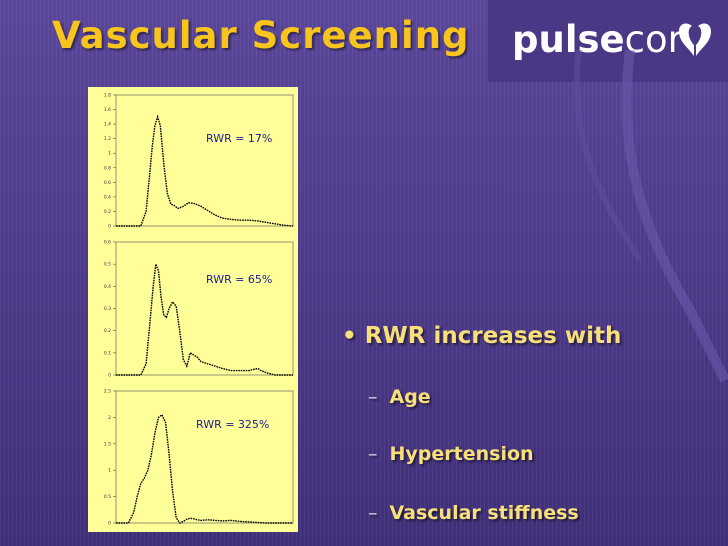 This screenshot has height=546, width=728. Describe the element at coordinates (109, 418) in the screenshot. I see `y-tick-label: 2` at that location.